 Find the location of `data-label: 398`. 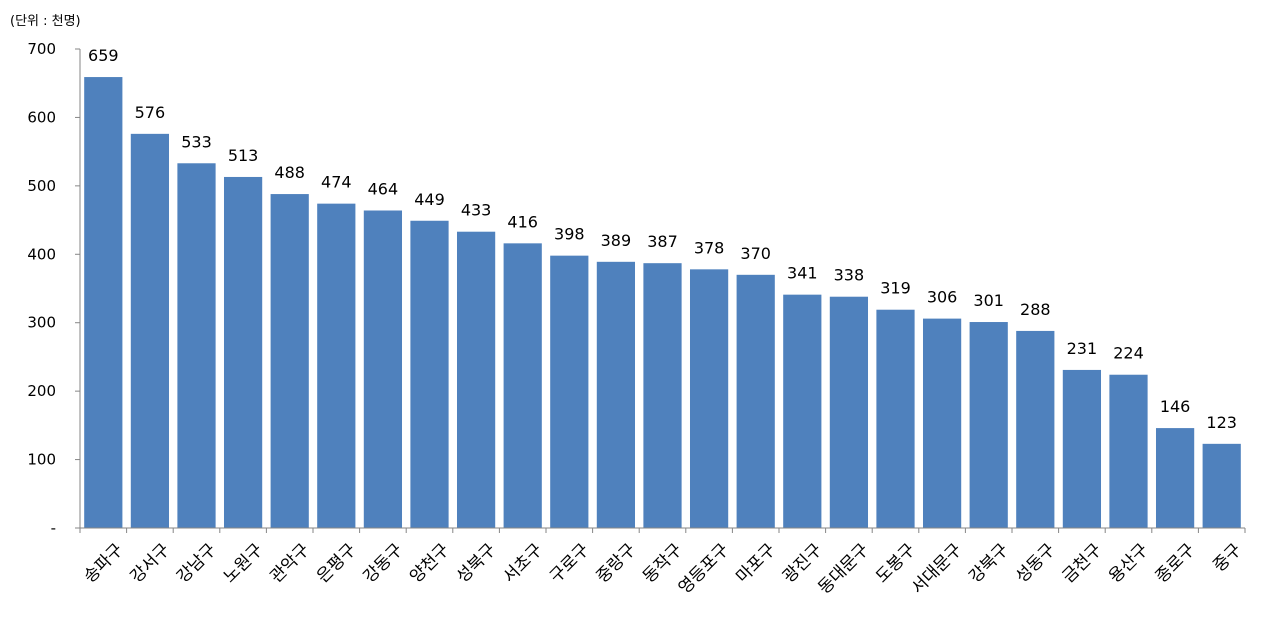

data-label: 398 is located at coordinates (569, 234).